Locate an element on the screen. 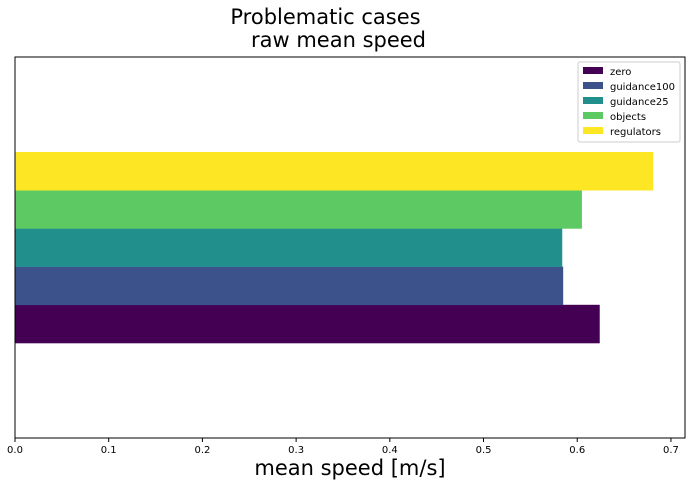 Image resolution: width=691 pixels, height=486 pixels. legend-swatch-guidance100 is located at coordinates (593, 85).